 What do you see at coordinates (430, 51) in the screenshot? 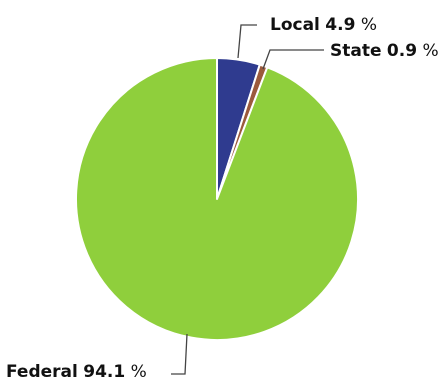
I see `label-state-unit: %` at bounding box center [430, 51].